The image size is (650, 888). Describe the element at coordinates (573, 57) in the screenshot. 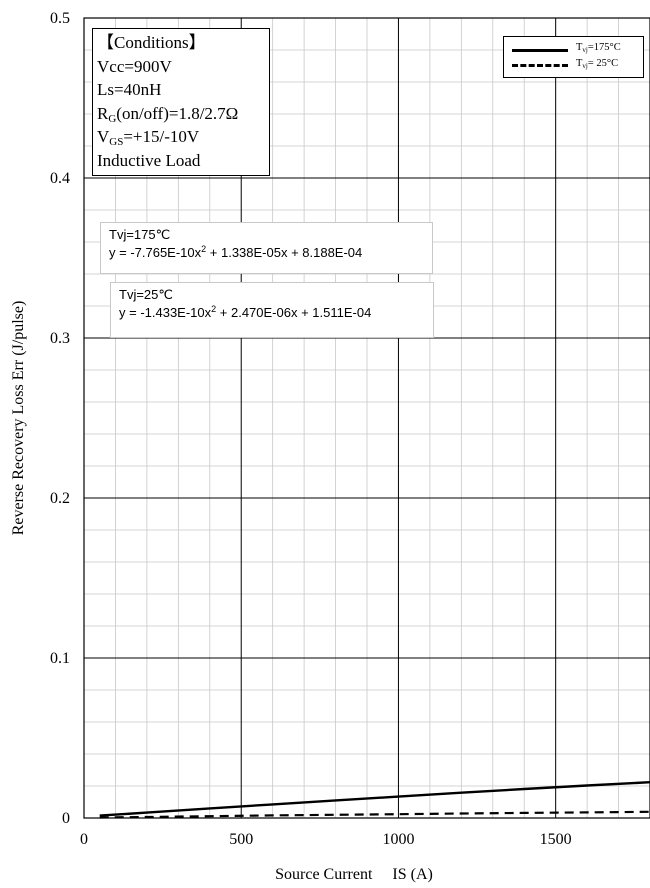

I see `legend: Tvj=175°C Tvj= 25°C` at that location.